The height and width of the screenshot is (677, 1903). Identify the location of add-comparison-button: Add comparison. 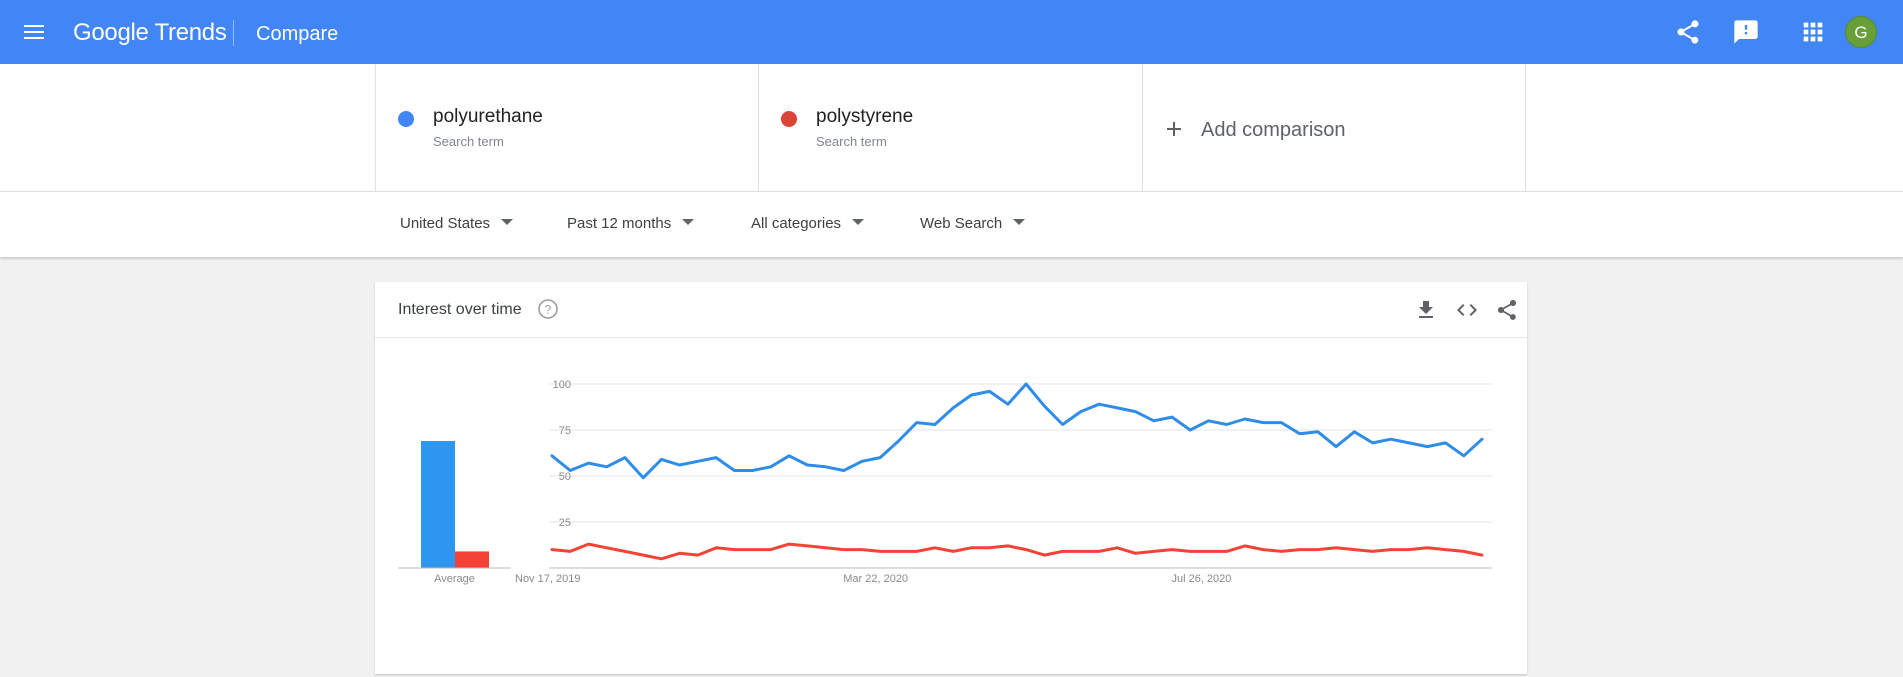
(1255, 130).